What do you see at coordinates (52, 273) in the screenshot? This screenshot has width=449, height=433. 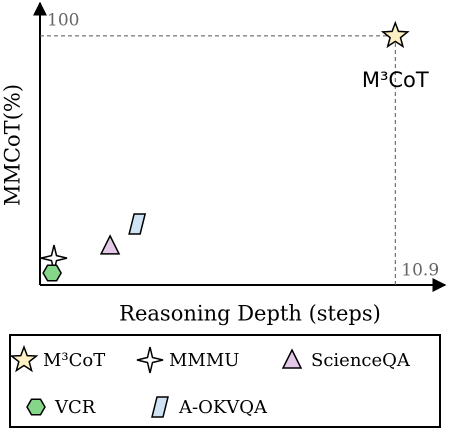 I see `marker-hexagon` at bounding box center [52, 273].